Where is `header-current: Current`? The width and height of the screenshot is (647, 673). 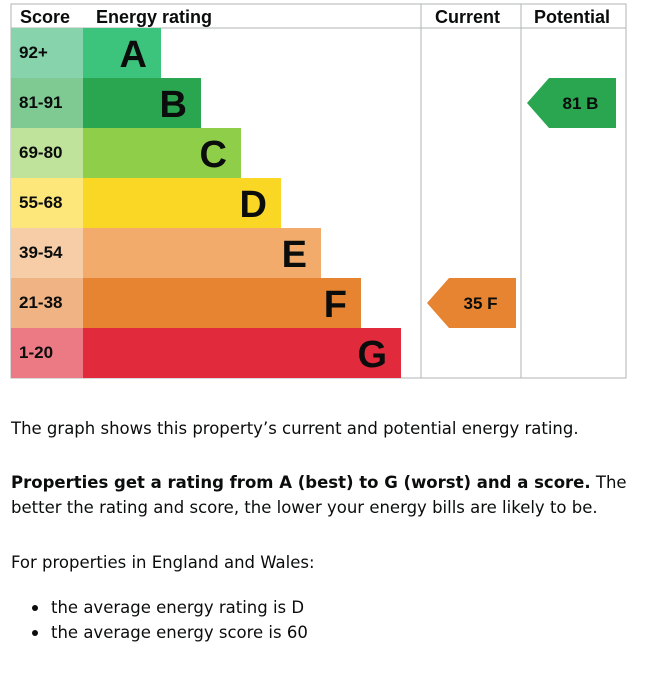
header-current: Current is located at coordinates (467, 17).